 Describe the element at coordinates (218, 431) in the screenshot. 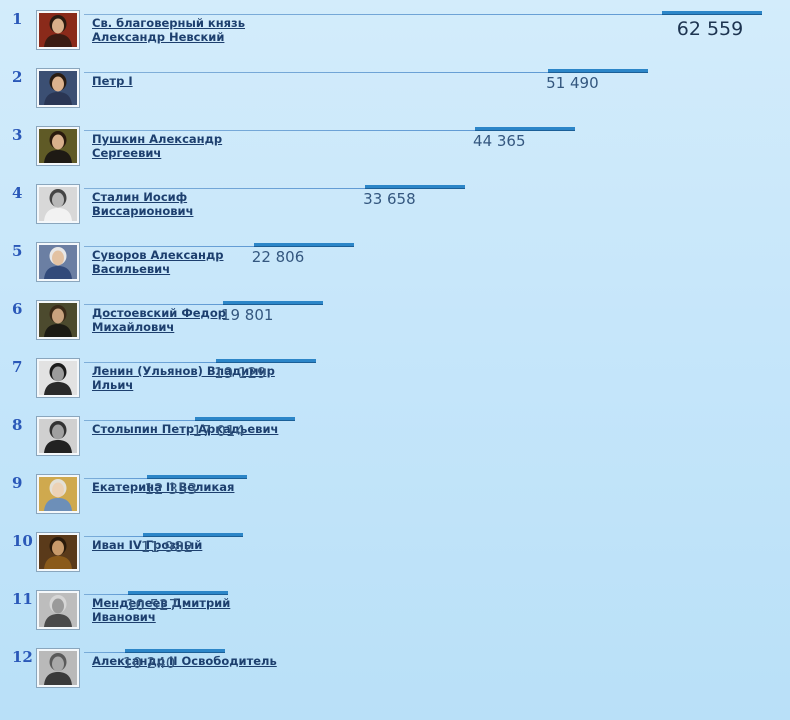

I see `value-label: 17 014` at that location.